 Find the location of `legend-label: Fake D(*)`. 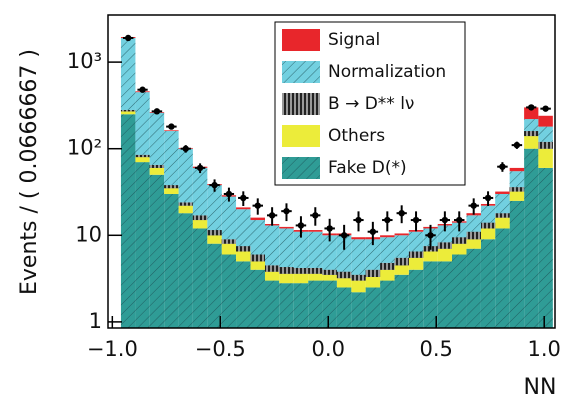

legend-label: Fake D(*) is located at coordinates (367, 168).